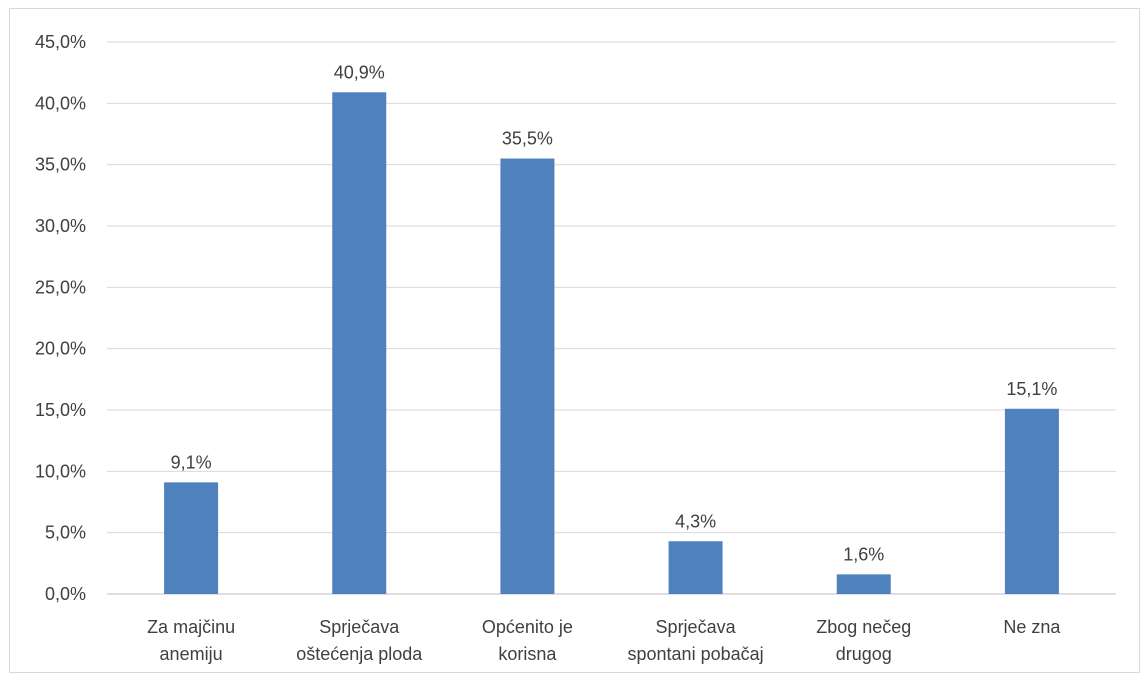  What do you see at coordinates (864, 654) in the screenshot?
I see `x-category-label: drugog` at bounding box center [864, 654].